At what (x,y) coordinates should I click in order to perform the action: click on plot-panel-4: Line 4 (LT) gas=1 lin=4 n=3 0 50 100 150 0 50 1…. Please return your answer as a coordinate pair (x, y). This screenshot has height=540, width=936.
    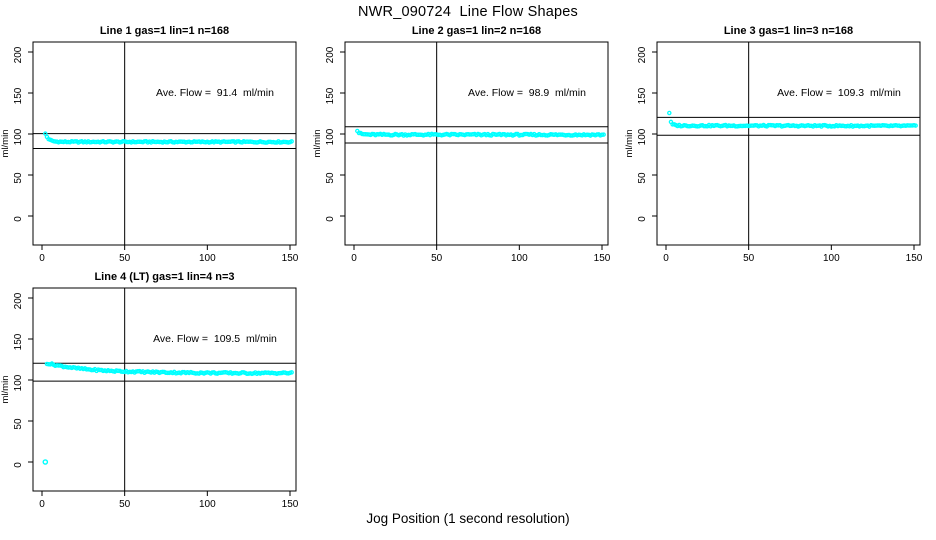
    Looking at the image, I should click on (149, 390).